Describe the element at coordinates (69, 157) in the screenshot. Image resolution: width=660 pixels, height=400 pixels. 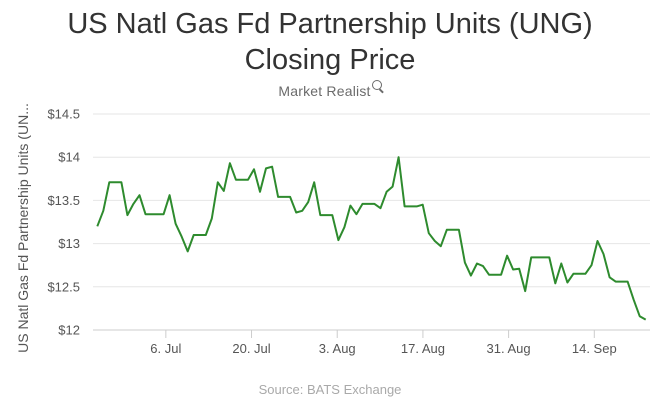
I see `y-tick-label: $14` at that location.